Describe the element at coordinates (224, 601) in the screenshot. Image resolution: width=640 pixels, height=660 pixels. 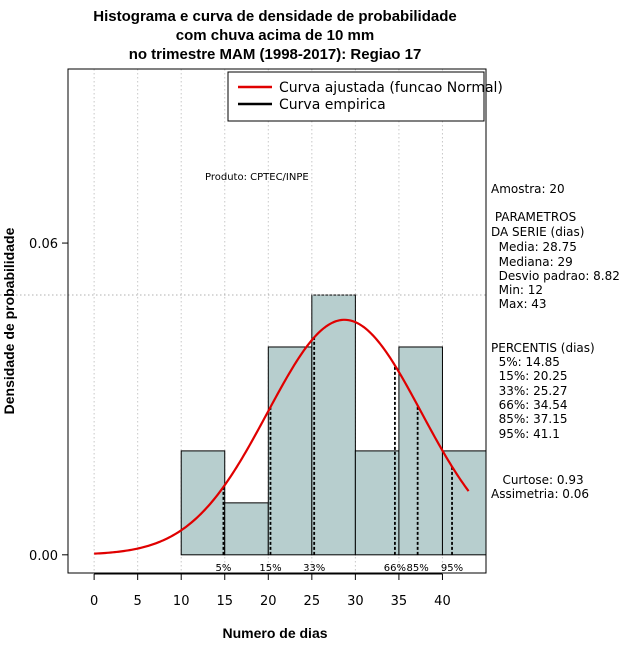
I see `x-tick-label-3: 15` at that location.